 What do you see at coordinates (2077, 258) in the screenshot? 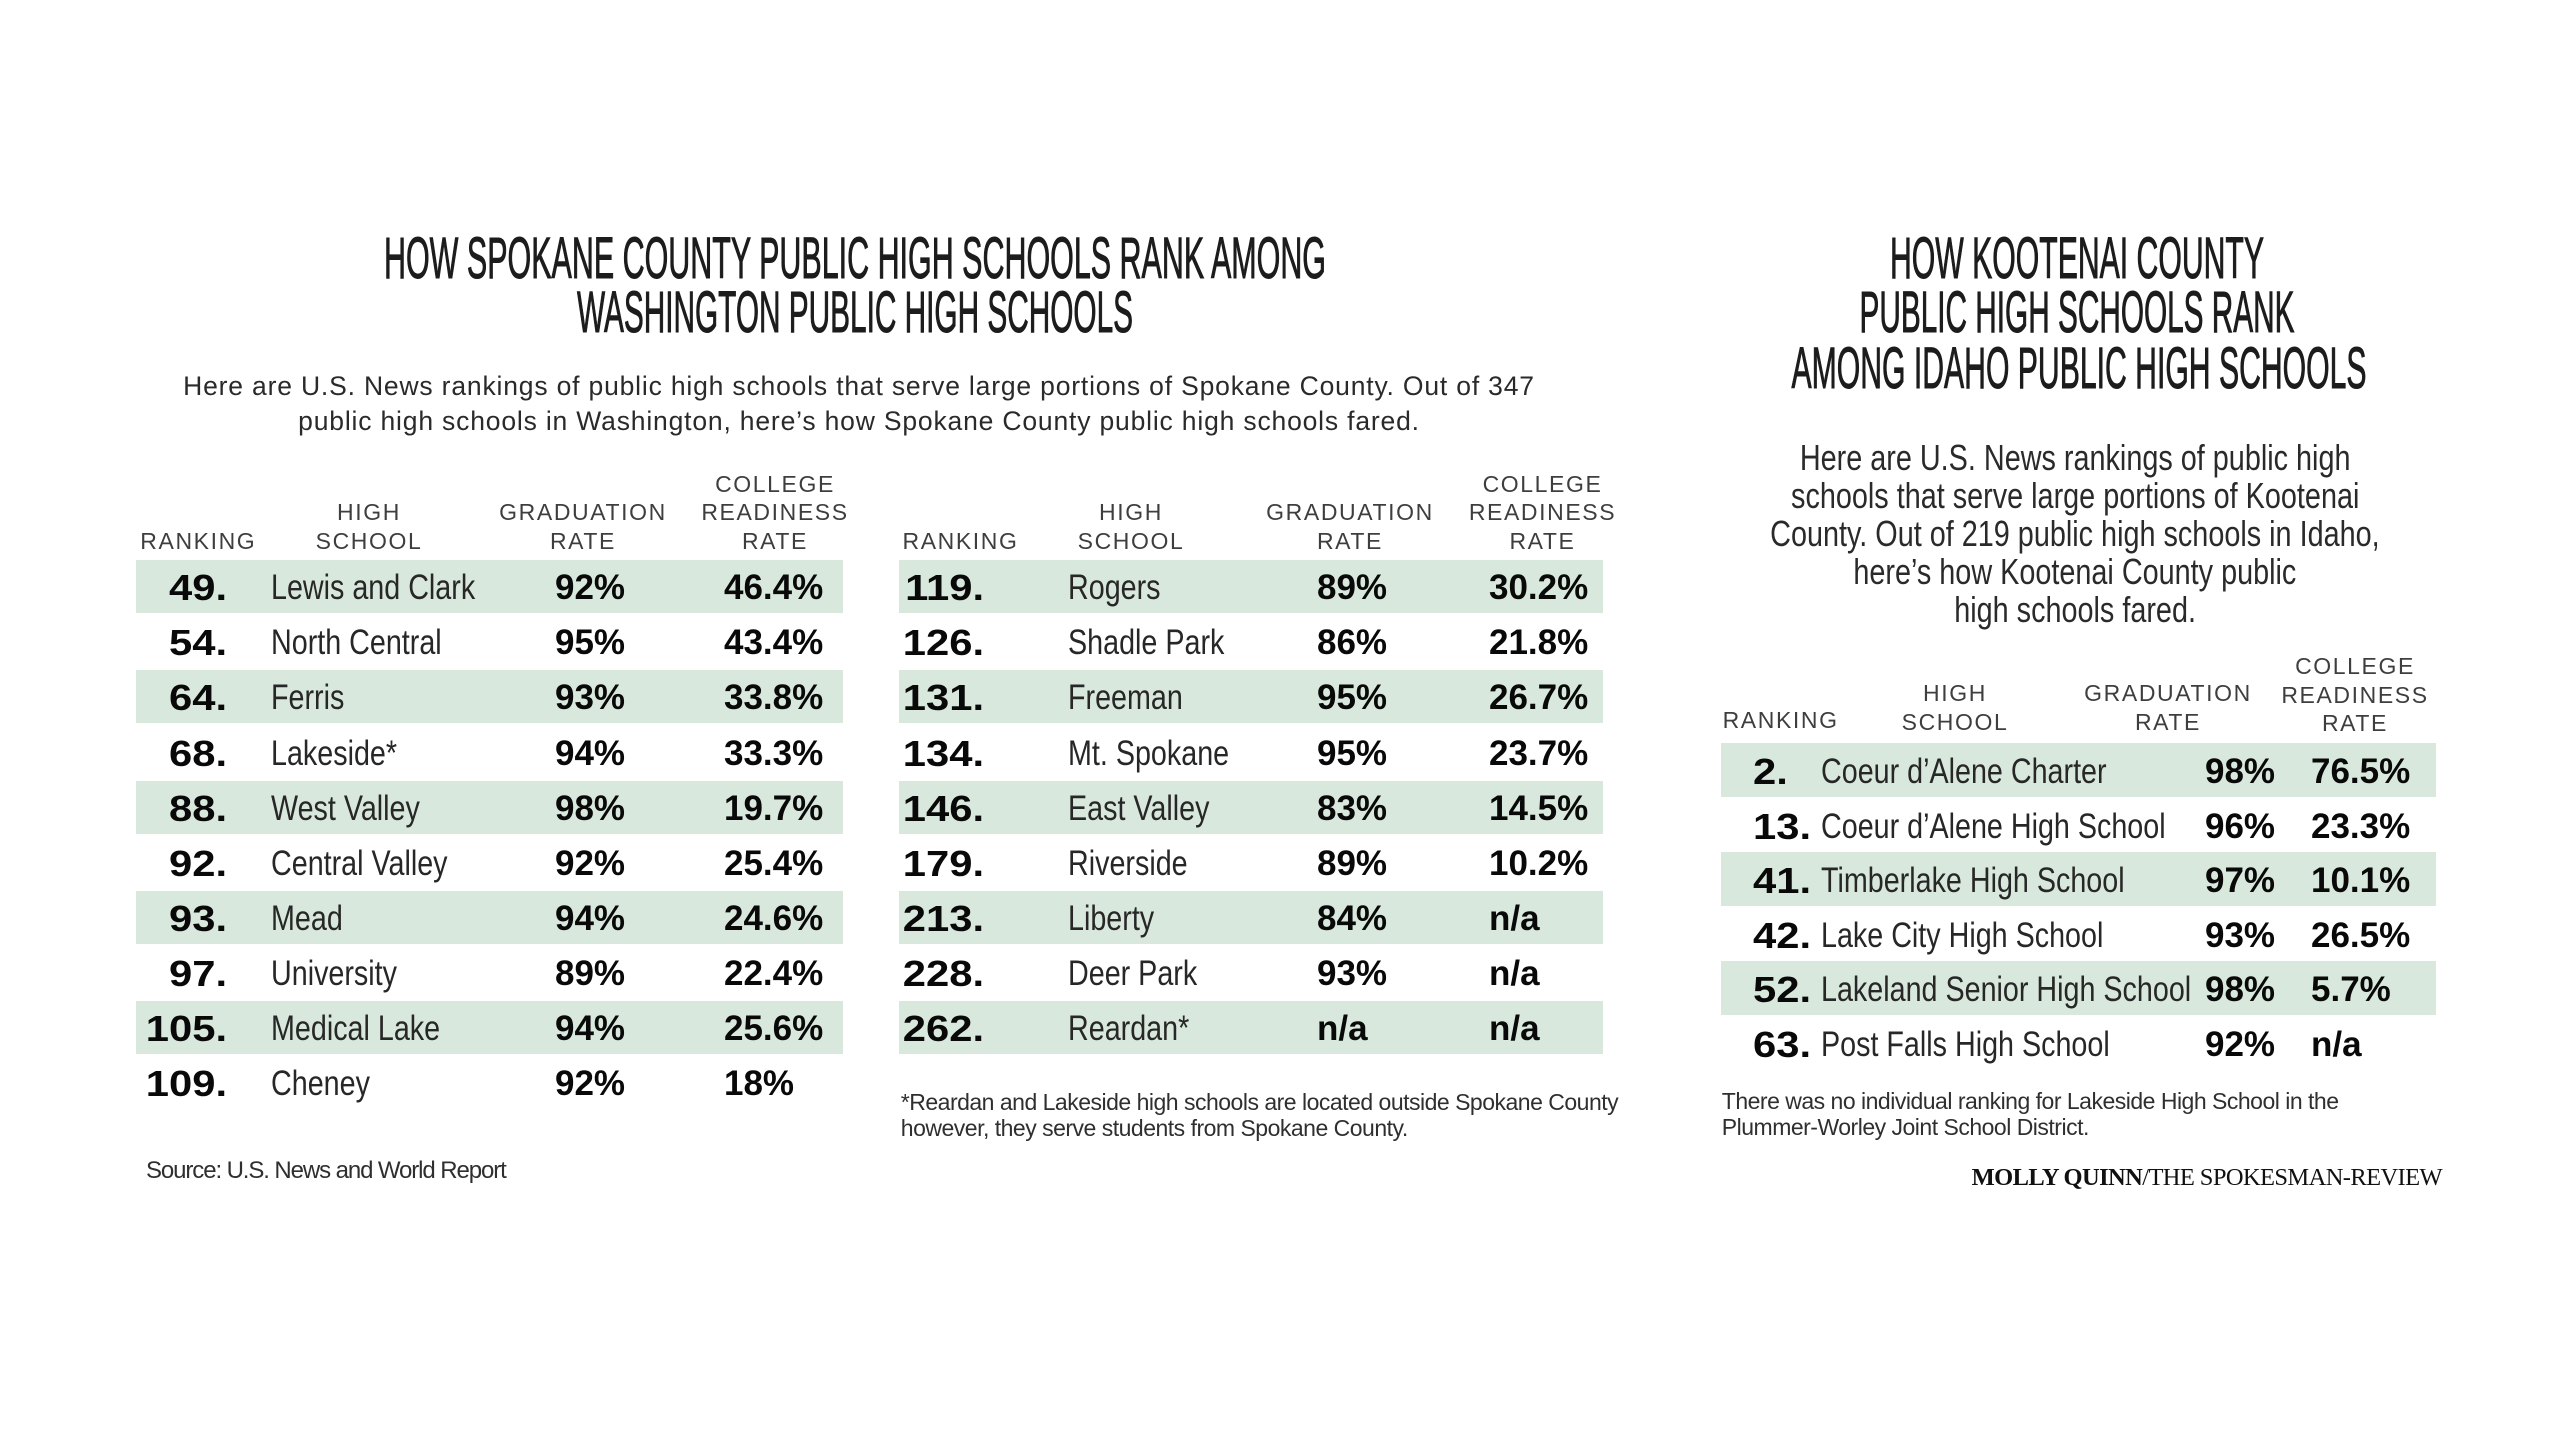
I see `svg-text: HOW KOOTENAI COUNTY` at bounding box center [2077, 258].